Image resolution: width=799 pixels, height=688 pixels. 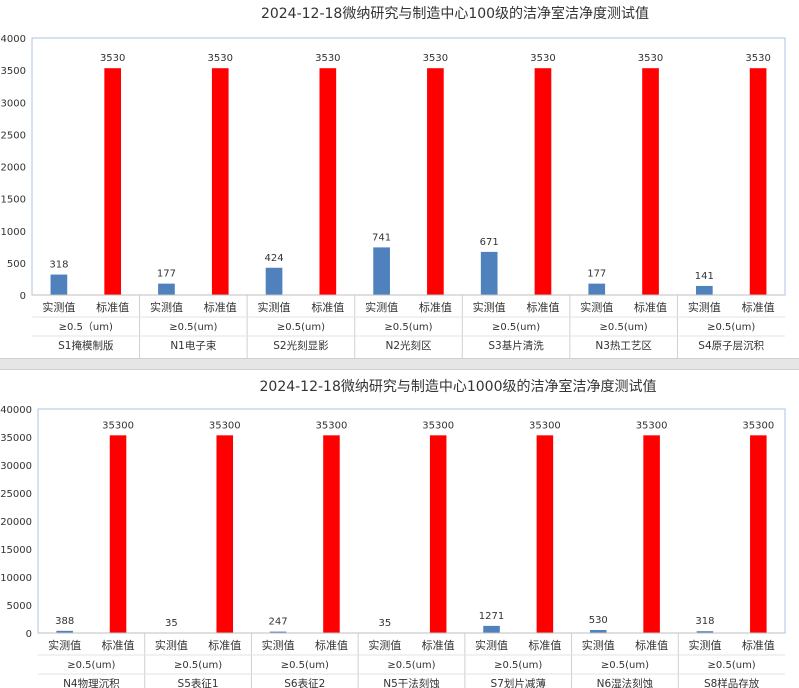 What do you see at coordinates (732, 682) in the screenshot?
I see `x-room-label: S8样品存放` at bounding box center [732, 682].